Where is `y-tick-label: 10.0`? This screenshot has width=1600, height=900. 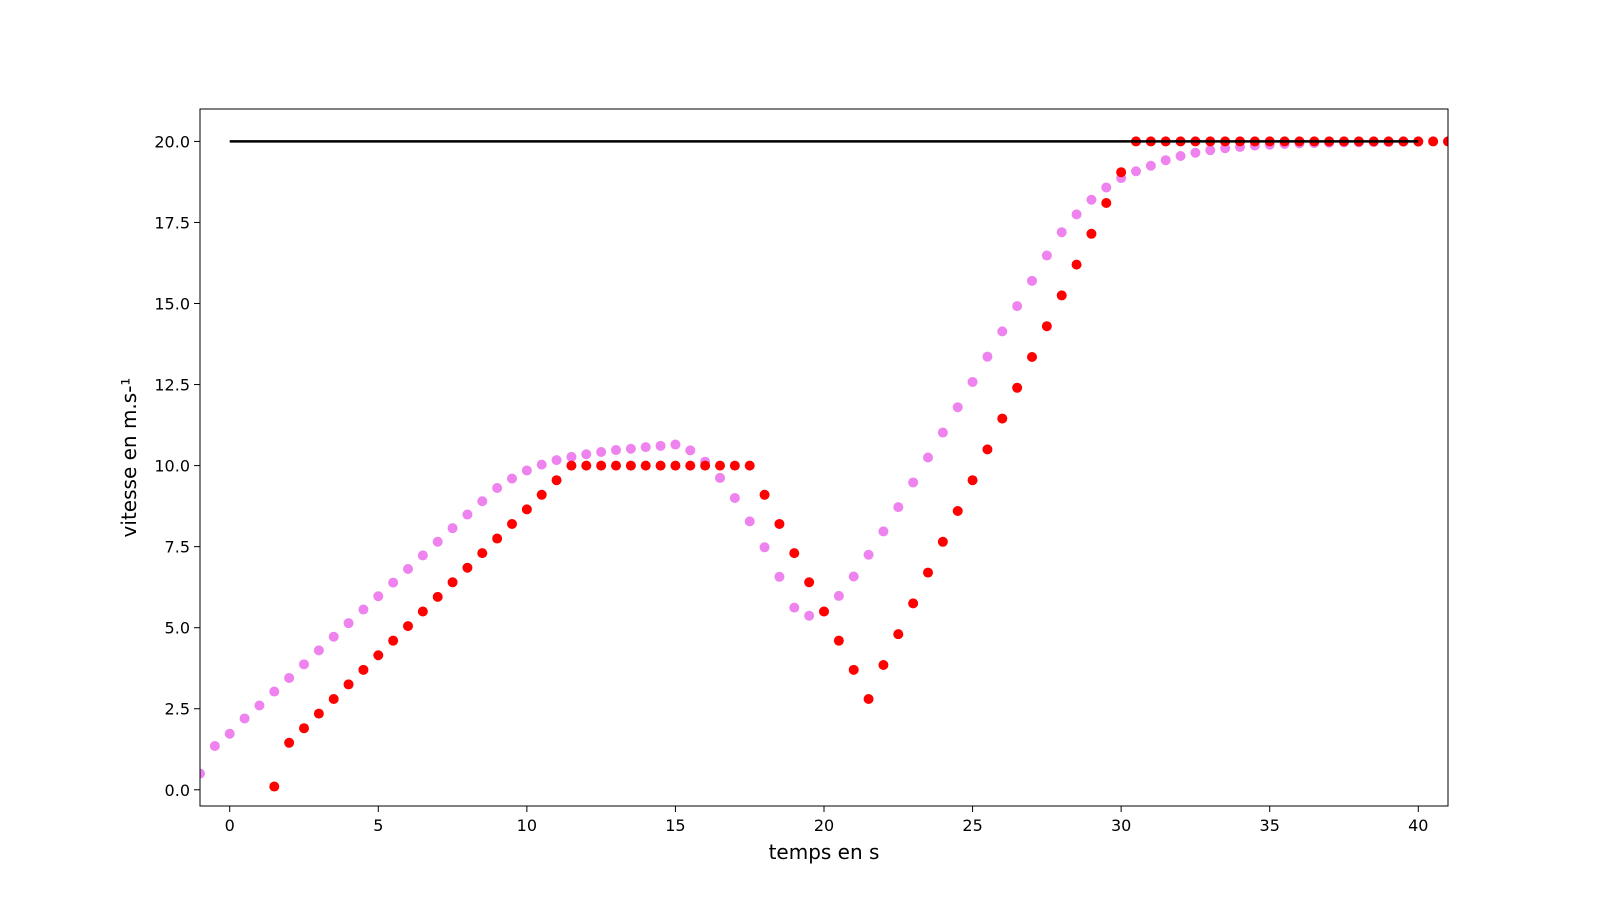 y-tick-label: 10.0 is located at coordinates (172, 466).